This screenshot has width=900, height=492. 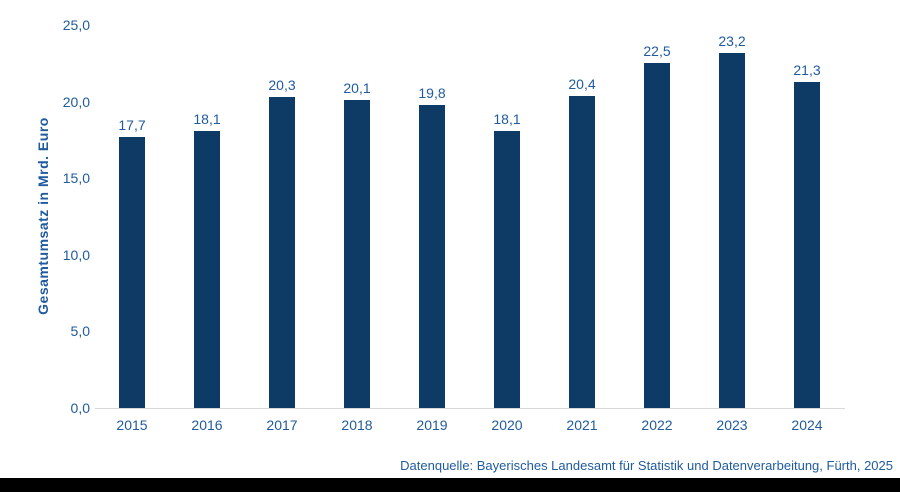 What do you see at coordinates (432, 92) in the screenshot?
I see `bar-value-label: 19,8` at bounding box center [432, 92].